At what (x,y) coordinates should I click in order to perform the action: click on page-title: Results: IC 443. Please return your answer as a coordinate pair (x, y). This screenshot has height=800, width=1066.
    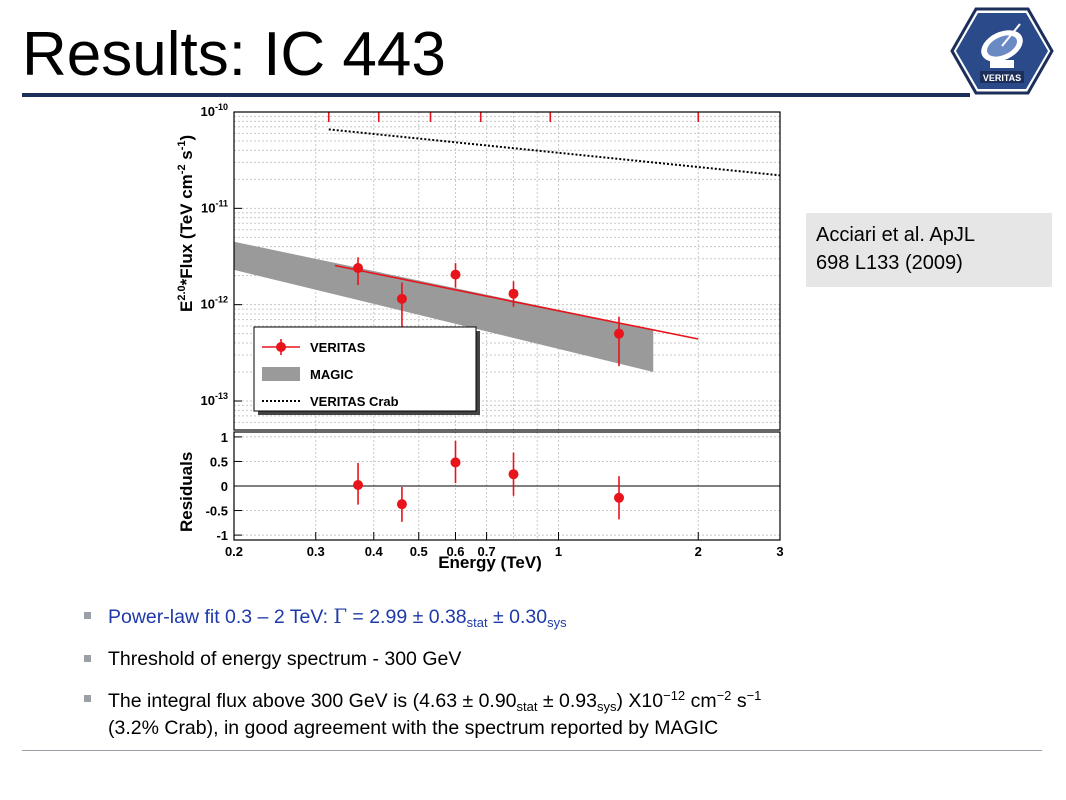
    Looking at the image, I should click on (234, 54).